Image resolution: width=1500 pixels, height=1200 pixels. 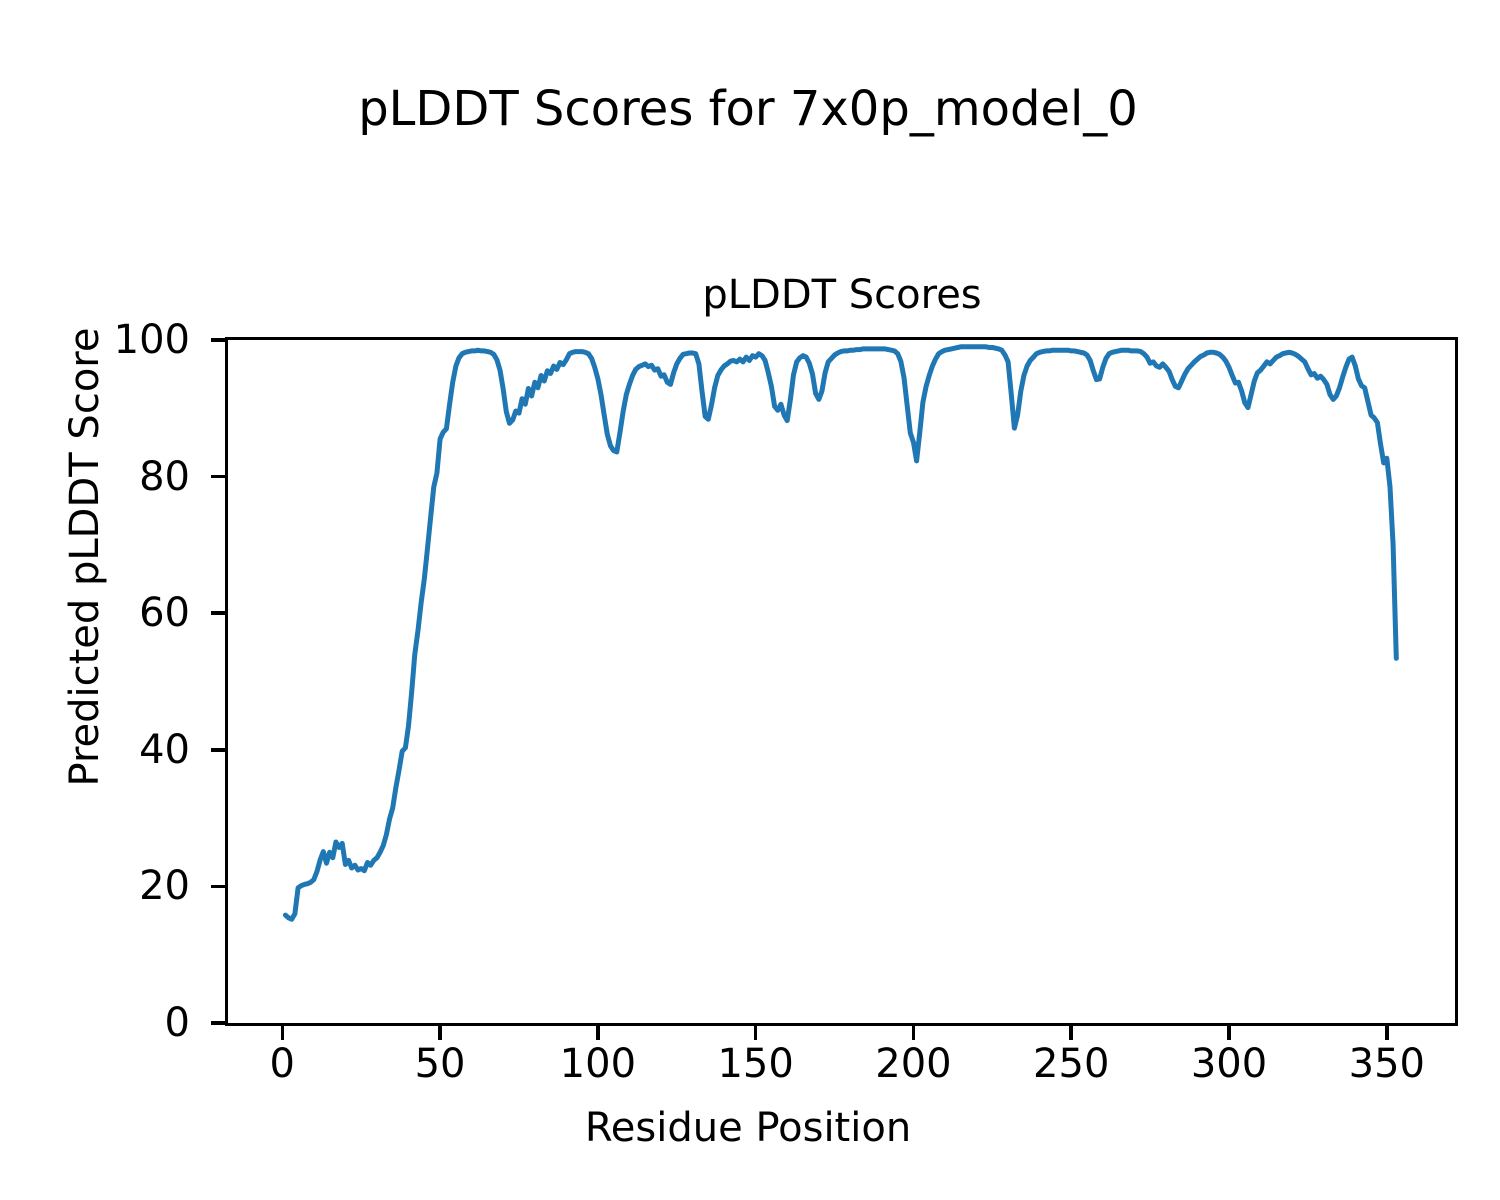 What do you see at coordinates (748, 109) in the screenshot?
I see `figure-title: pLDDT Scores for 7x0p_model_0` at bounding box center [748, 109].